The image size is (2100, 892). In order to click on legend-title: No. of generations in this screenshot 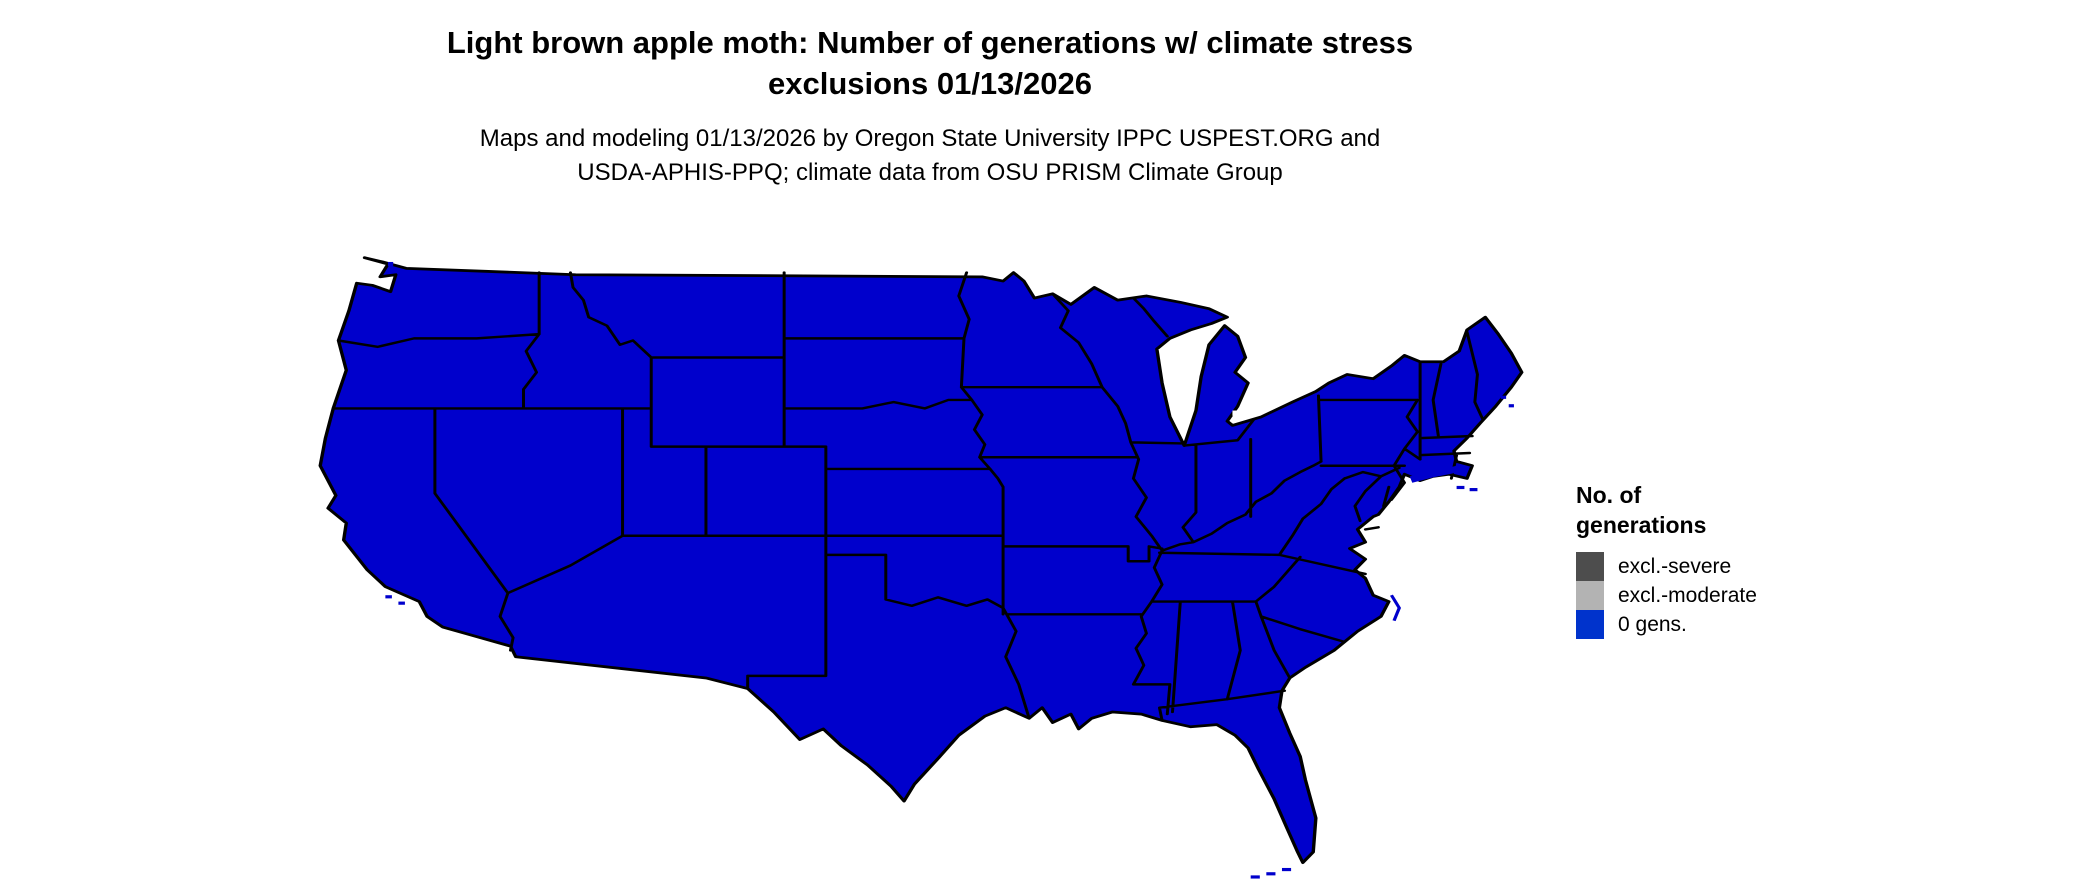, I will do `click(1666, 510)`.